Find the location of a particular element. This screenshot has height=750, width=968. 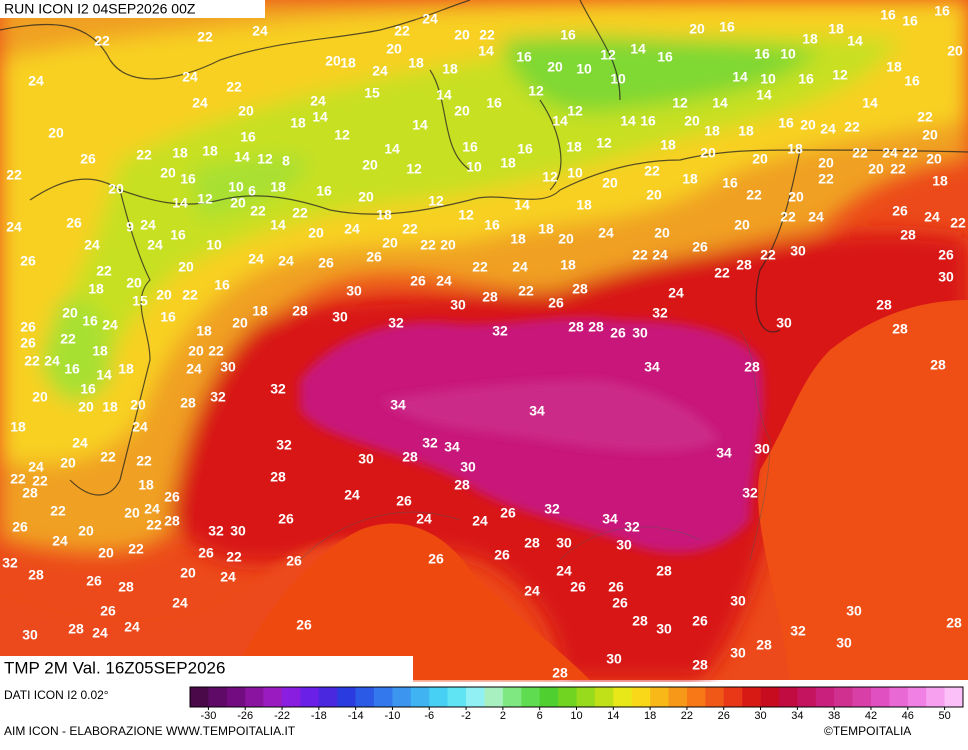

colorbar-tick-label: 10 is located at coordinates (576, 716).